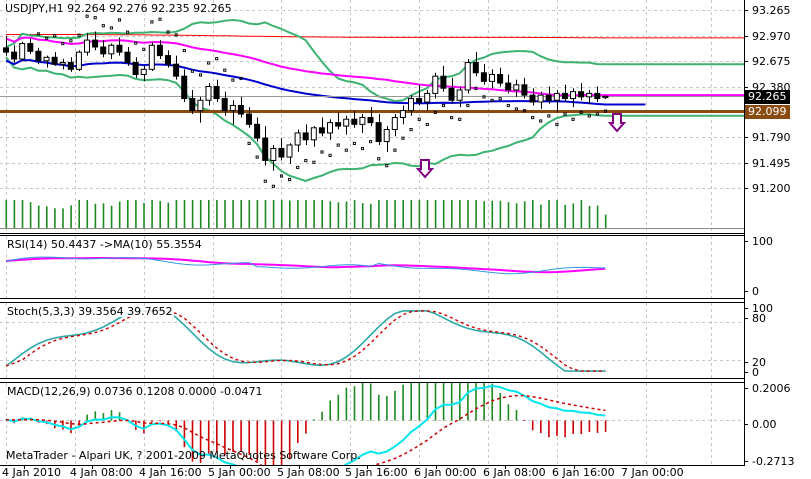  Describe the element at coordinates (514, 472) in the screenshot. I see `time-tick-label: 6 Jan 08:00` at that location.